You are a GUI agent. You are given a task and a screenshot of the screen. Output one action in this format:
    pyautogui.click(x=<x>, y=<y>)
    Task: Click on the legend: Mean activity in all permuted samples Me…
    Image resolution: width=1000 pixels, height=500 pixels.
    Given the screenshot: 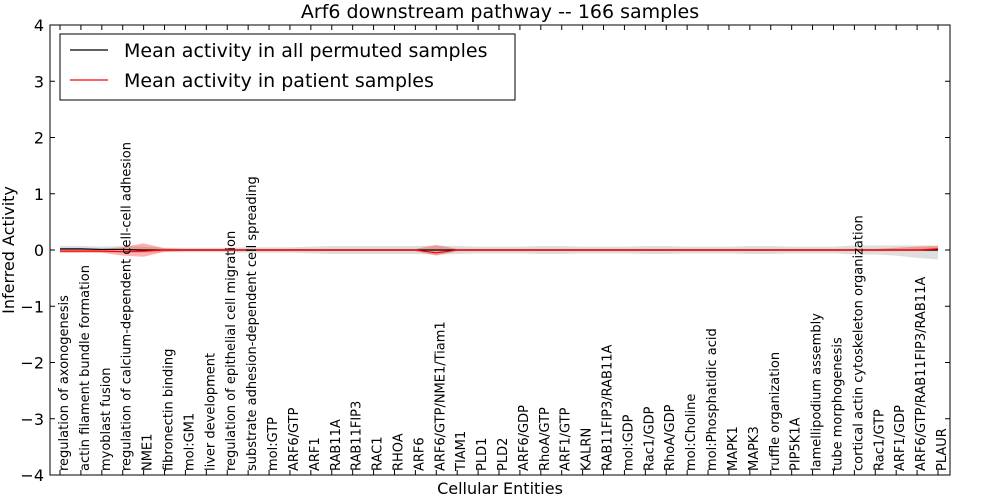 What is the action you would take?
    pyautogui.click(x=287, y=67)
    